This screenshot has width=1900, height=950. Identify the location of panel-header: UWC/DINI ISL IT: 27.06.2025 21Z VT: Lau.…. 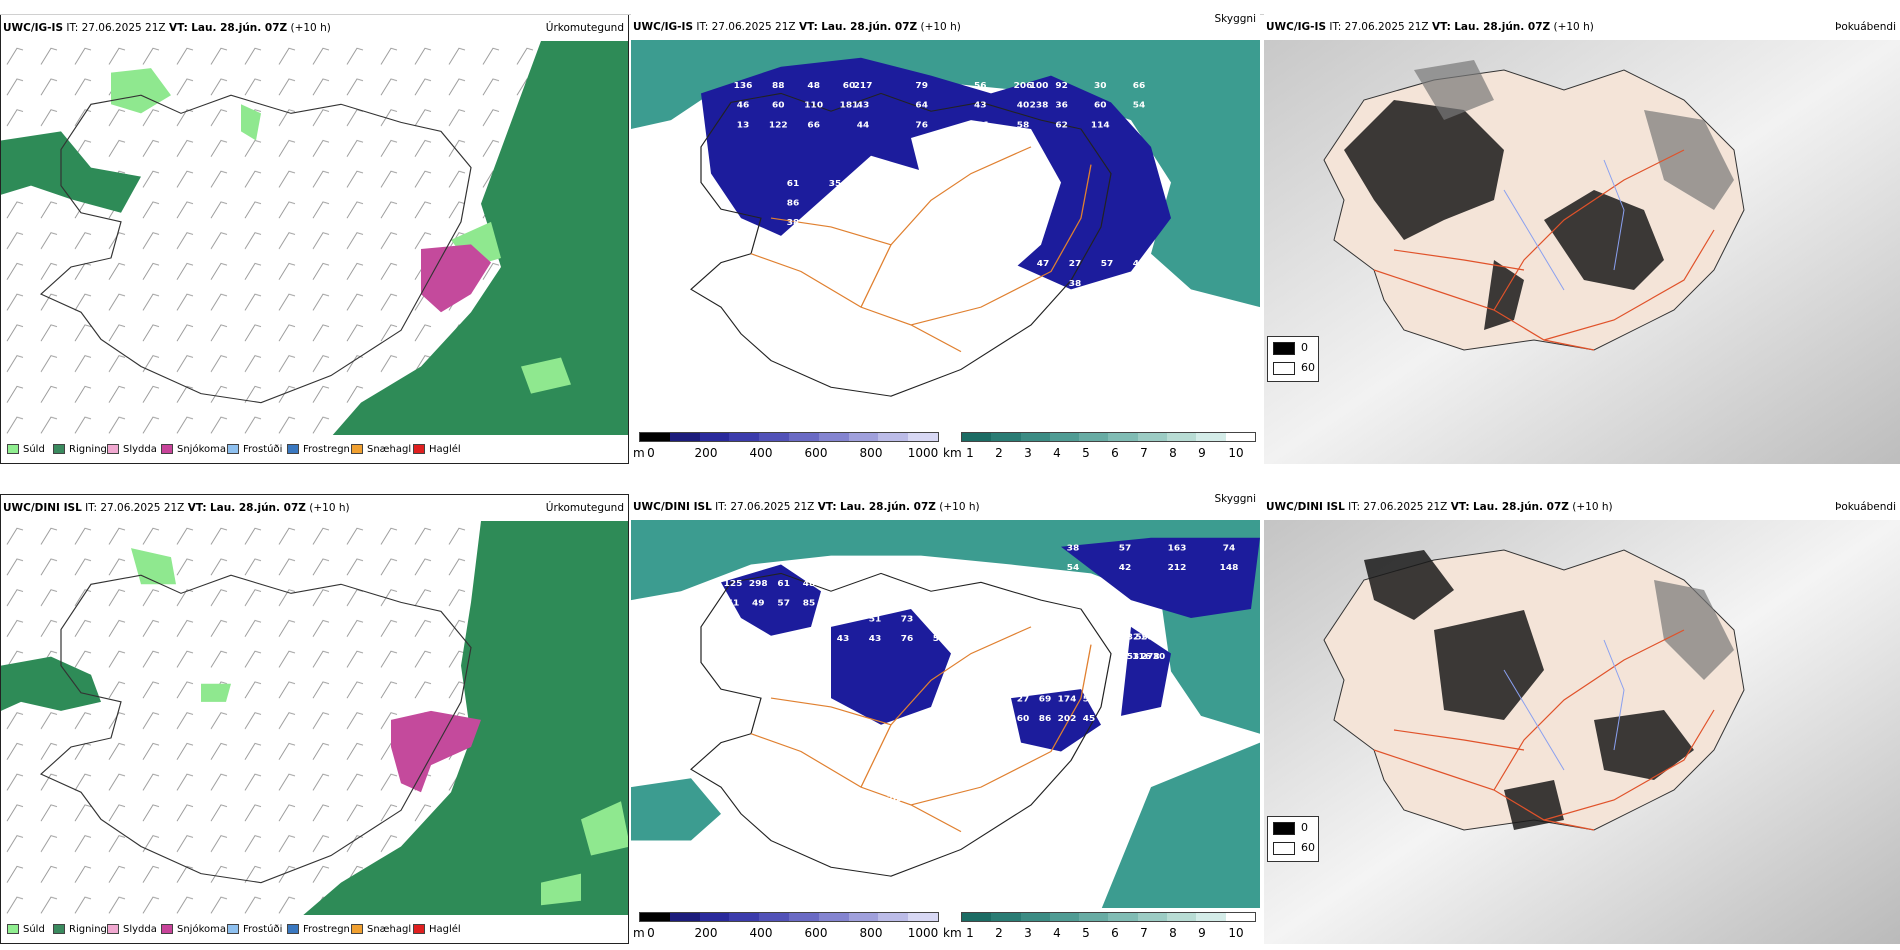
(314, 508).